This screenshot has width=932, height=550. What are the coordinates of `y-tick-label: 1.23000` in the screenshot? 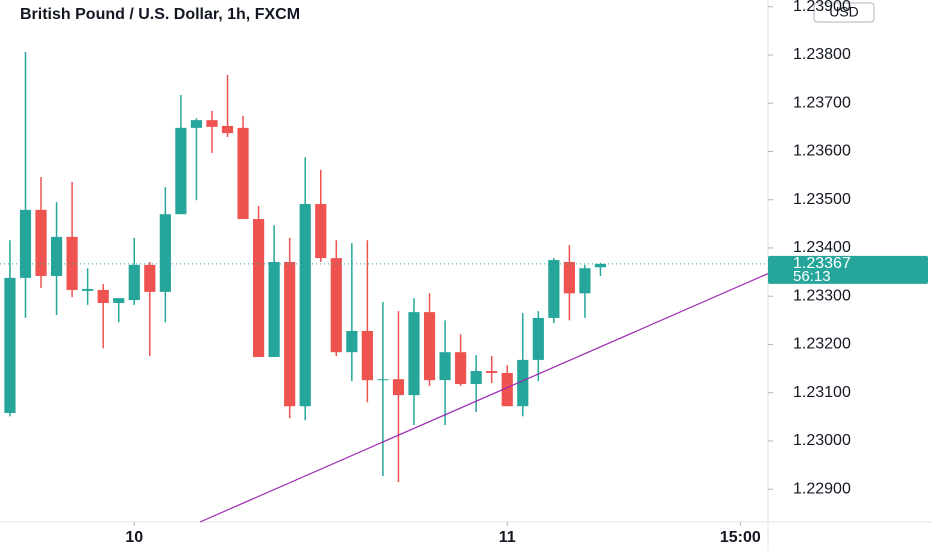 It's located at (822, 440).